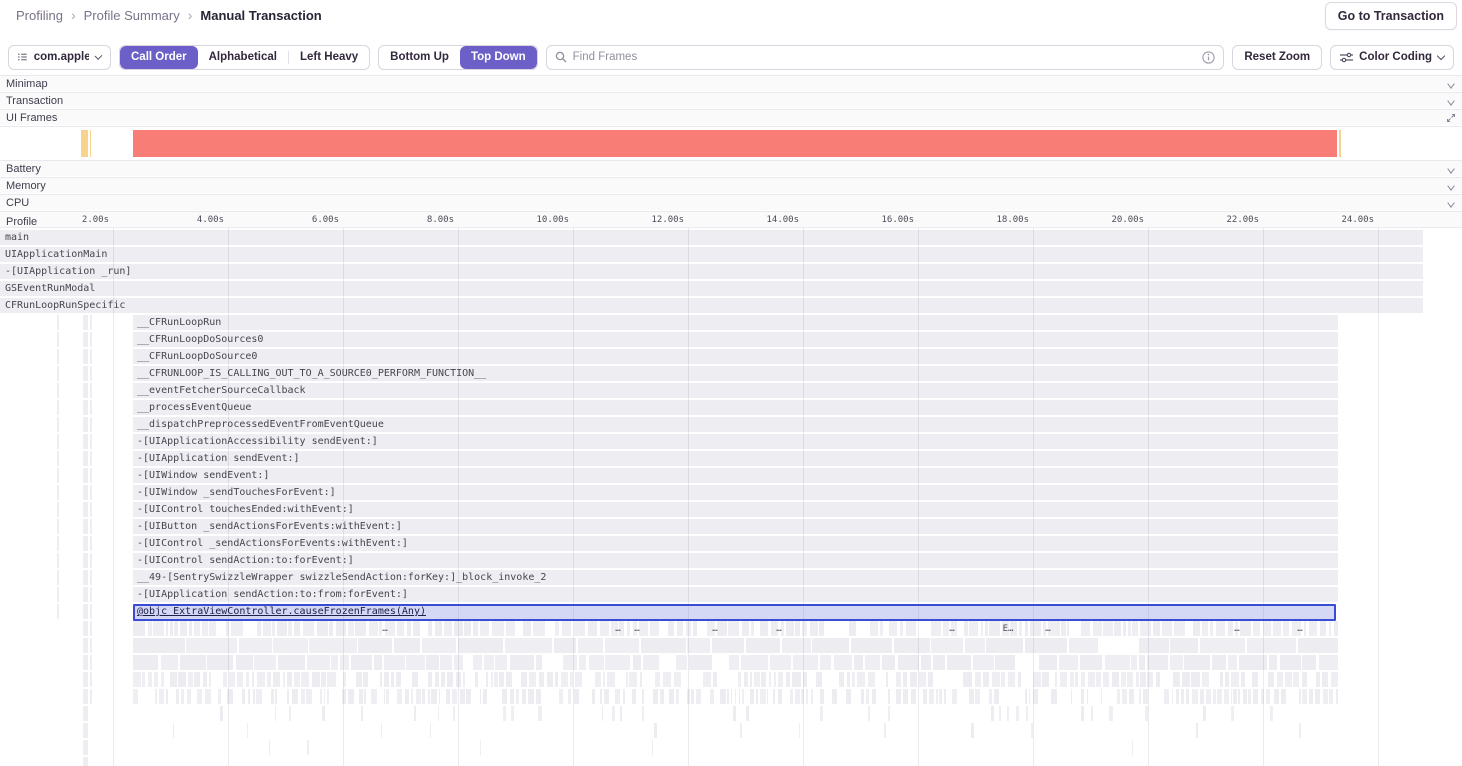 This screenshot has width=1462, height=766. I want to click on slow-frame-bar, so click(1339, 143).